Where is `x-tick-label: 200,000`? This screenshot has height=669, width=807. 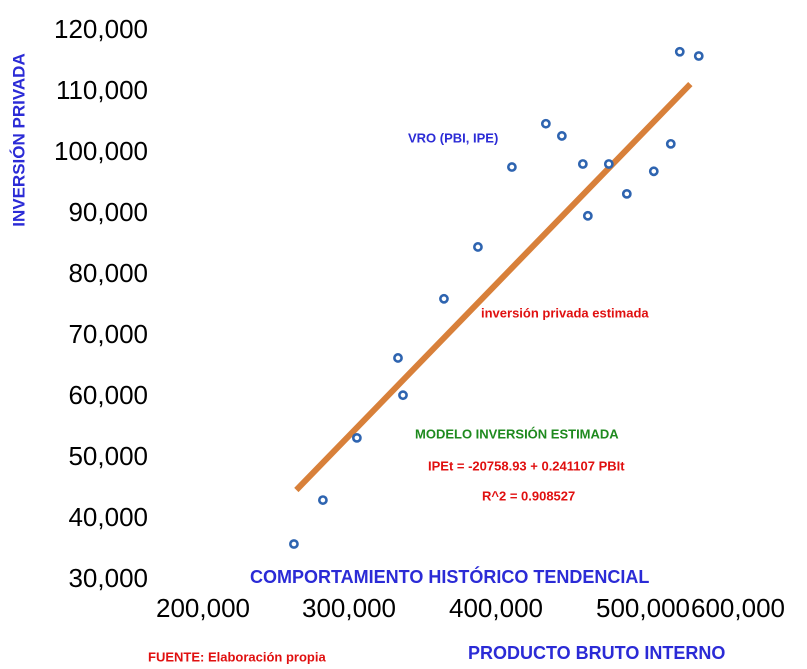
x-tick-label: 200,000 is located at coordinates (203, 608).